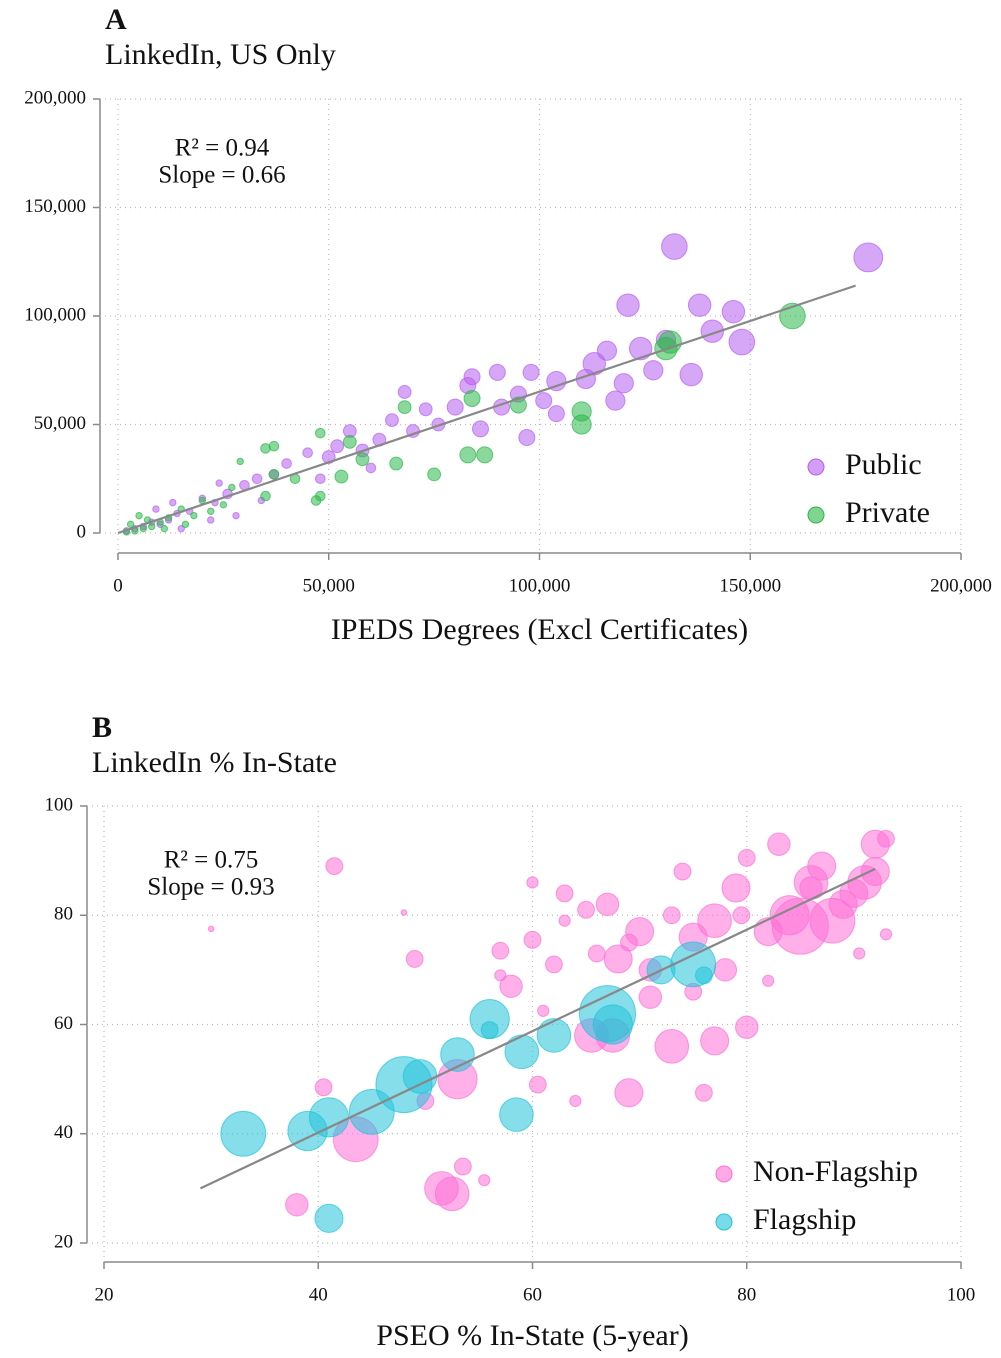  What do you see at coordinates (55, 97) in the screenshot?
I see `y-tick-label: 200,000` at bounding box center [55, 97].